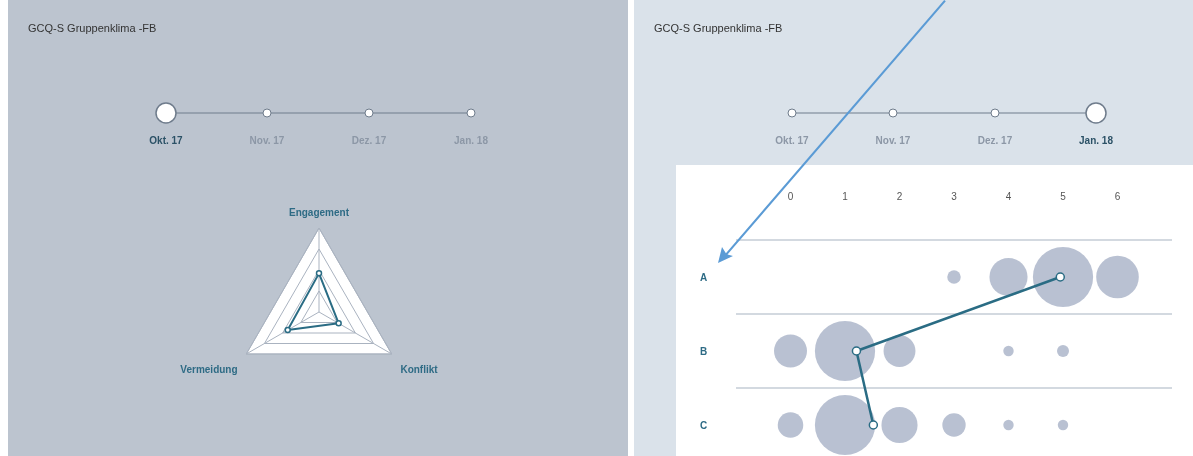 Image resolution: width=1193 pixels, height=456 pixels. I want to click on x-tick-label: 6, so click(1117, 196).